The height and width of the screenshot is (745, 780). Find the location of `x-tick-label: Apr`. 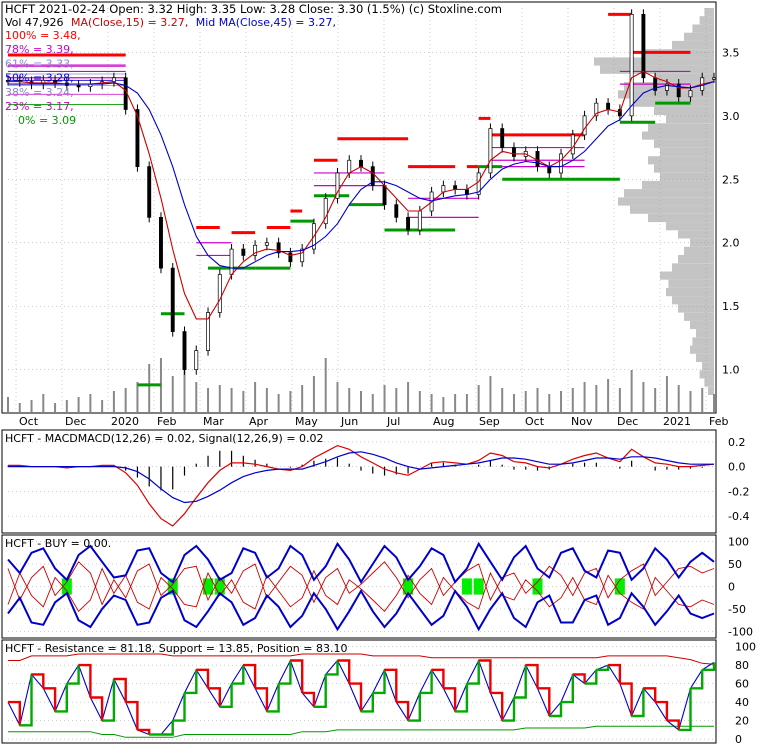

x-tick-label: Apr is located at coordinates (259, 421).